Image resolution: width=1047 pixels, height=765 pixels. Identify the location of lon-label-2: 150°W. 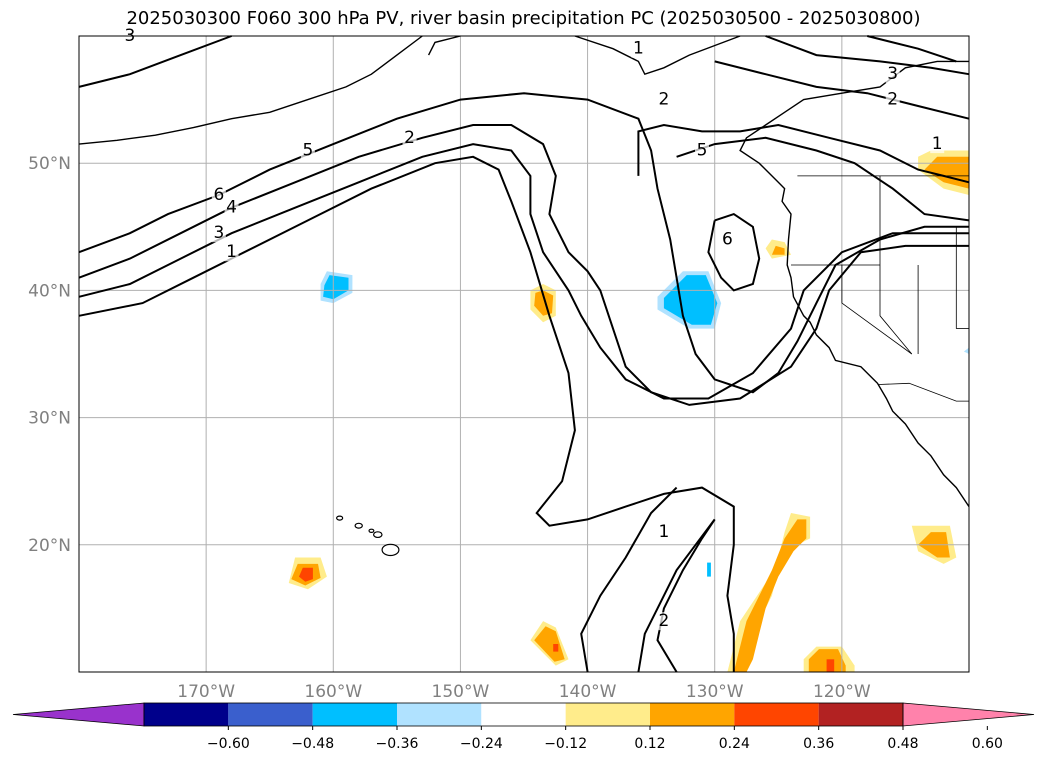
(461, 692).